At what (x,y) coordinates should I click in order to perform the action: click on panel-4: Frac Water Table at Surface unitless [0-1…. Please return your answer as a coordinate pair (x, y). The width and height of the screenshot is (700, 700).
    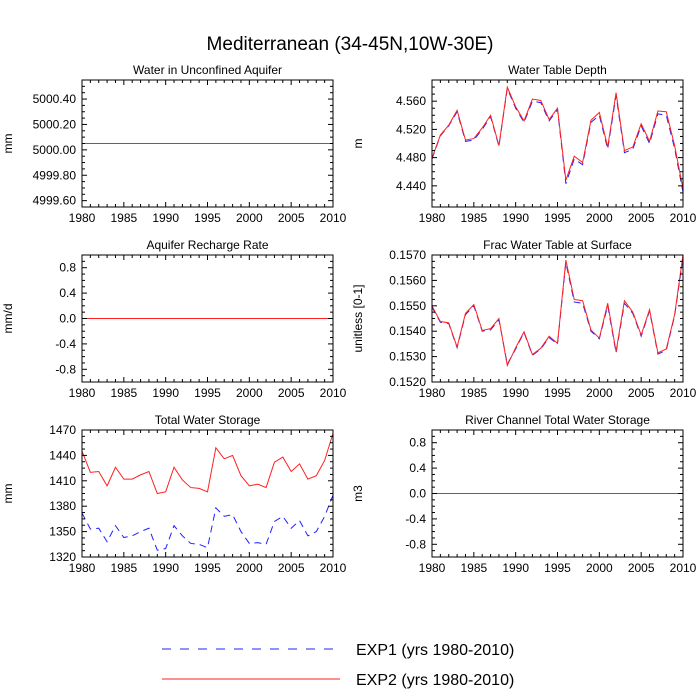
    Looking at the image, I should click on (524, 319).